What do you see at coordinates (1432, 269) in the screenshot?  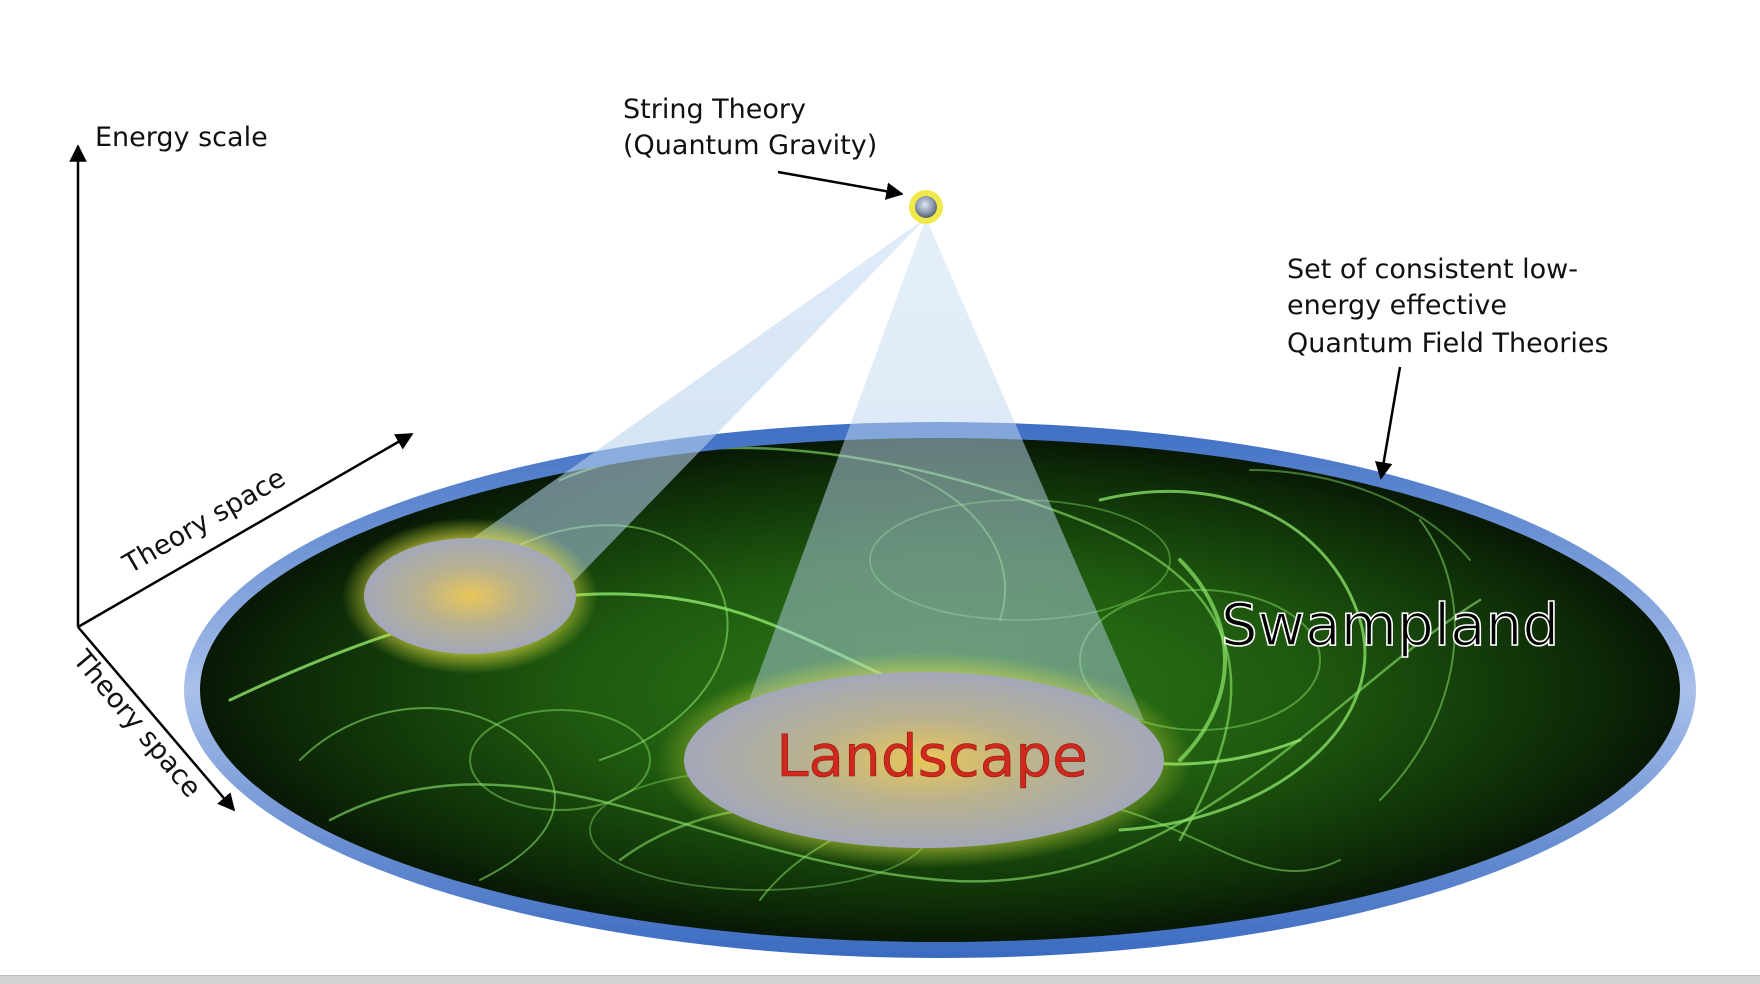 I see `qft-label-line1: Set of consistent low-` at bounding box center [1432, 269].